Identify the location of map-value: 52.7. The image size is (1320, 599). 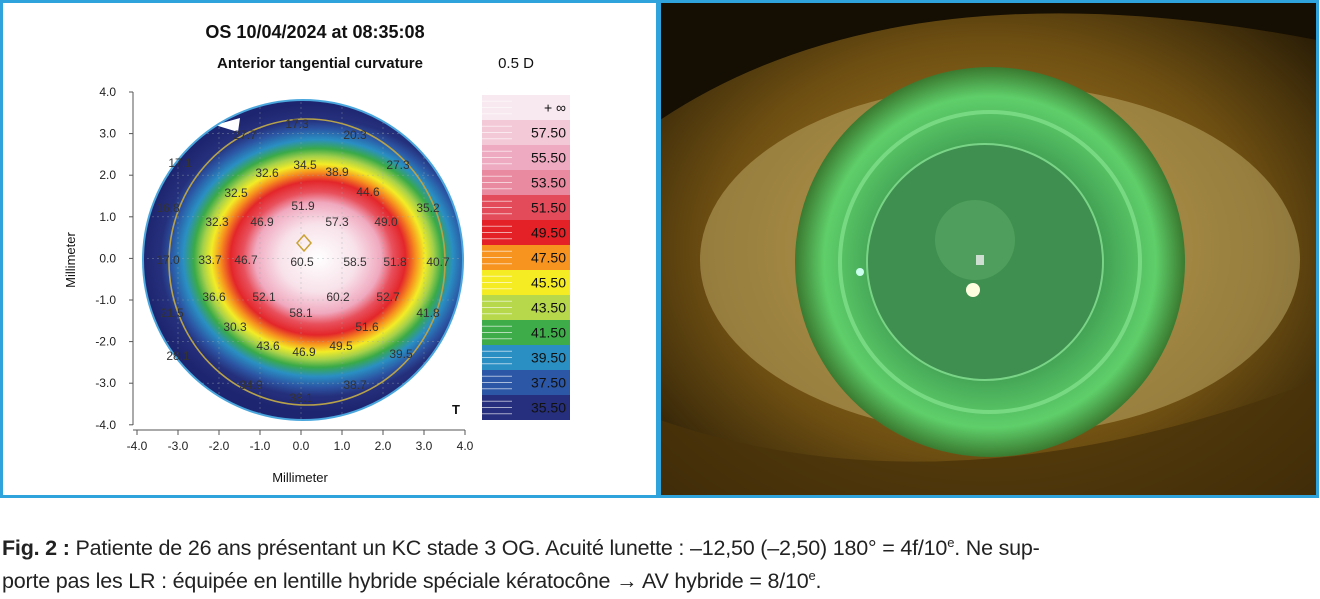
(388, 297).